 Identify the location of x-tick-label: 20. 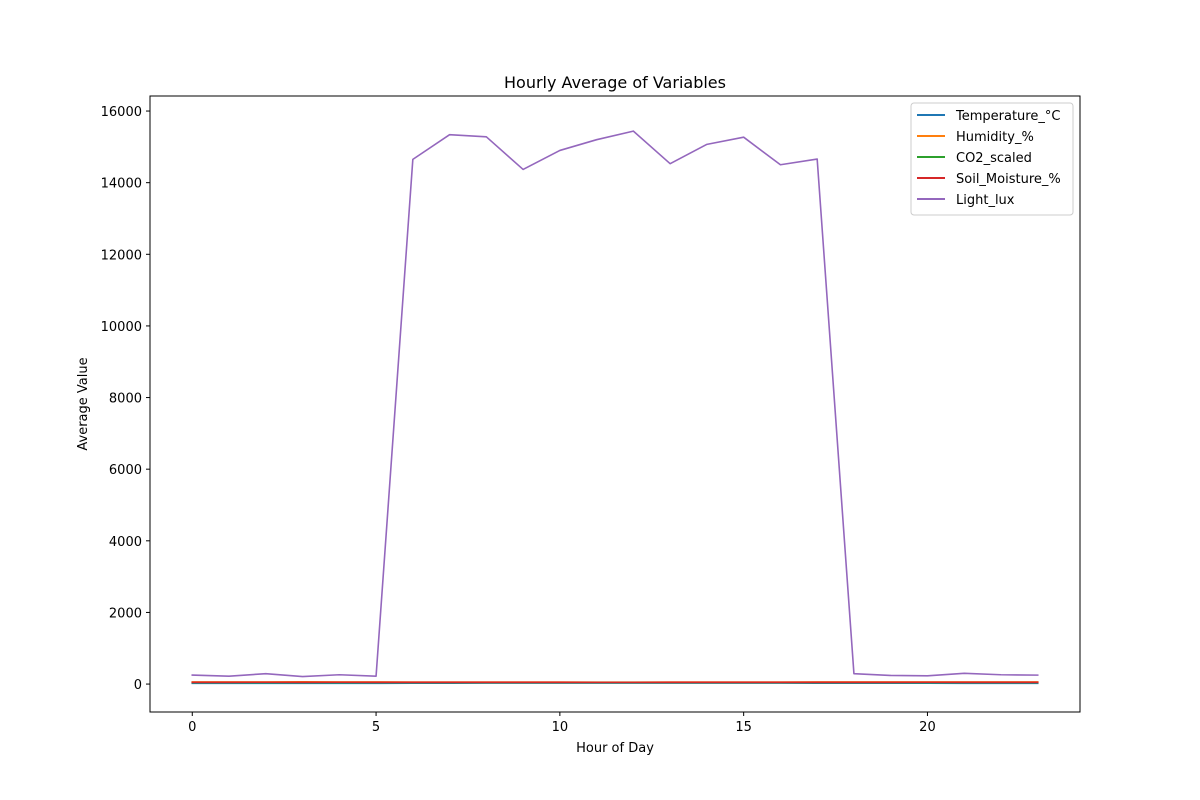
(927, 727).